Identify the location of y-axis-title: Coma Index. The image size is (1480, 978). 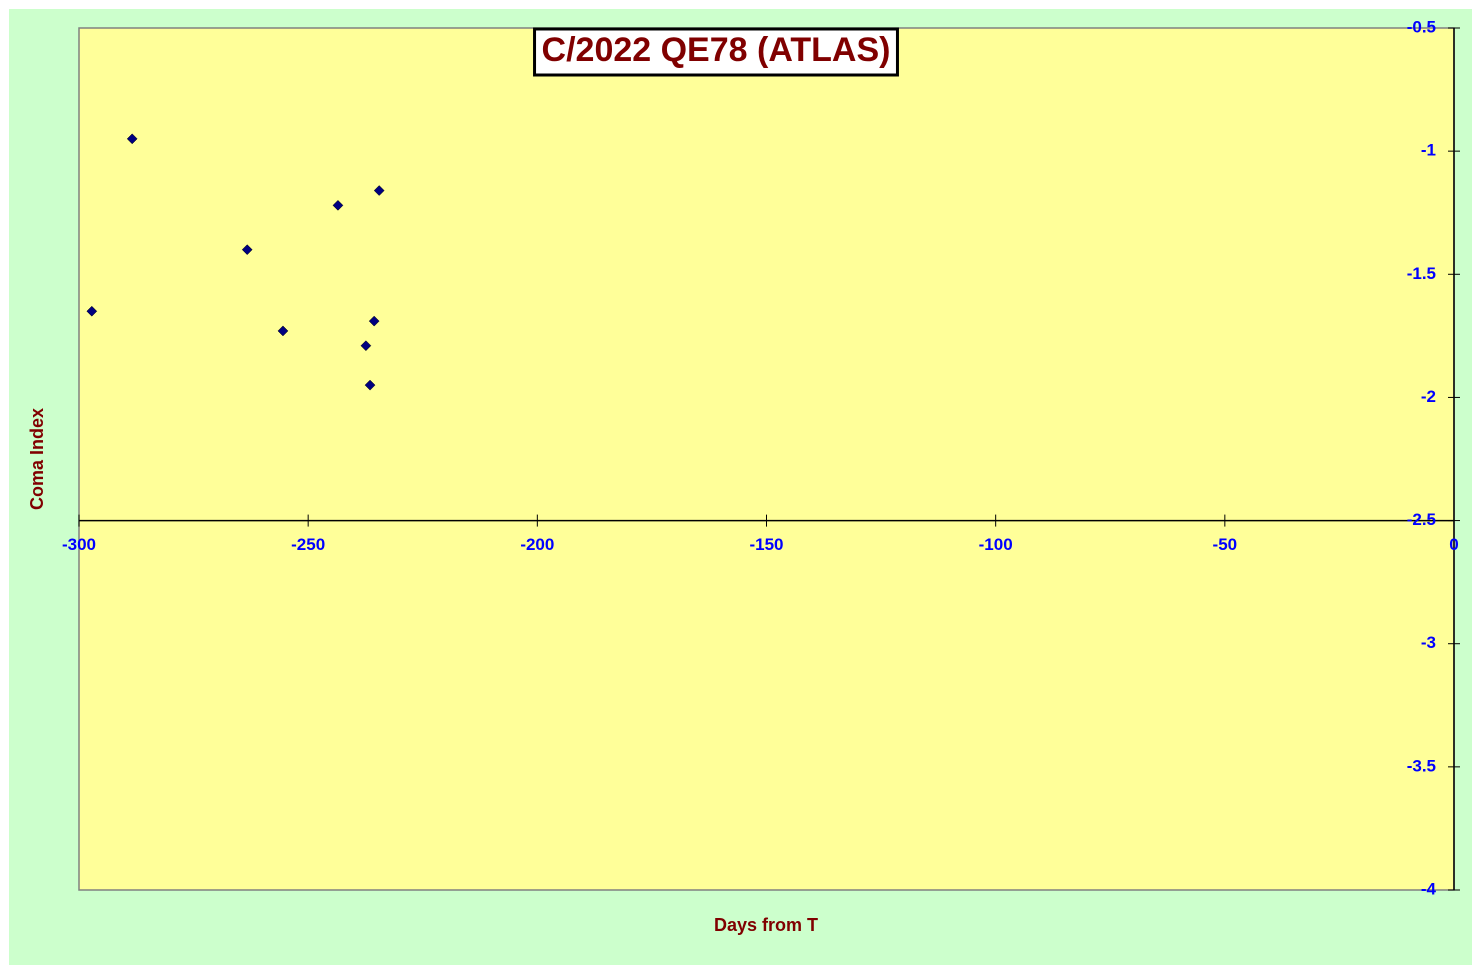
(37, 459).